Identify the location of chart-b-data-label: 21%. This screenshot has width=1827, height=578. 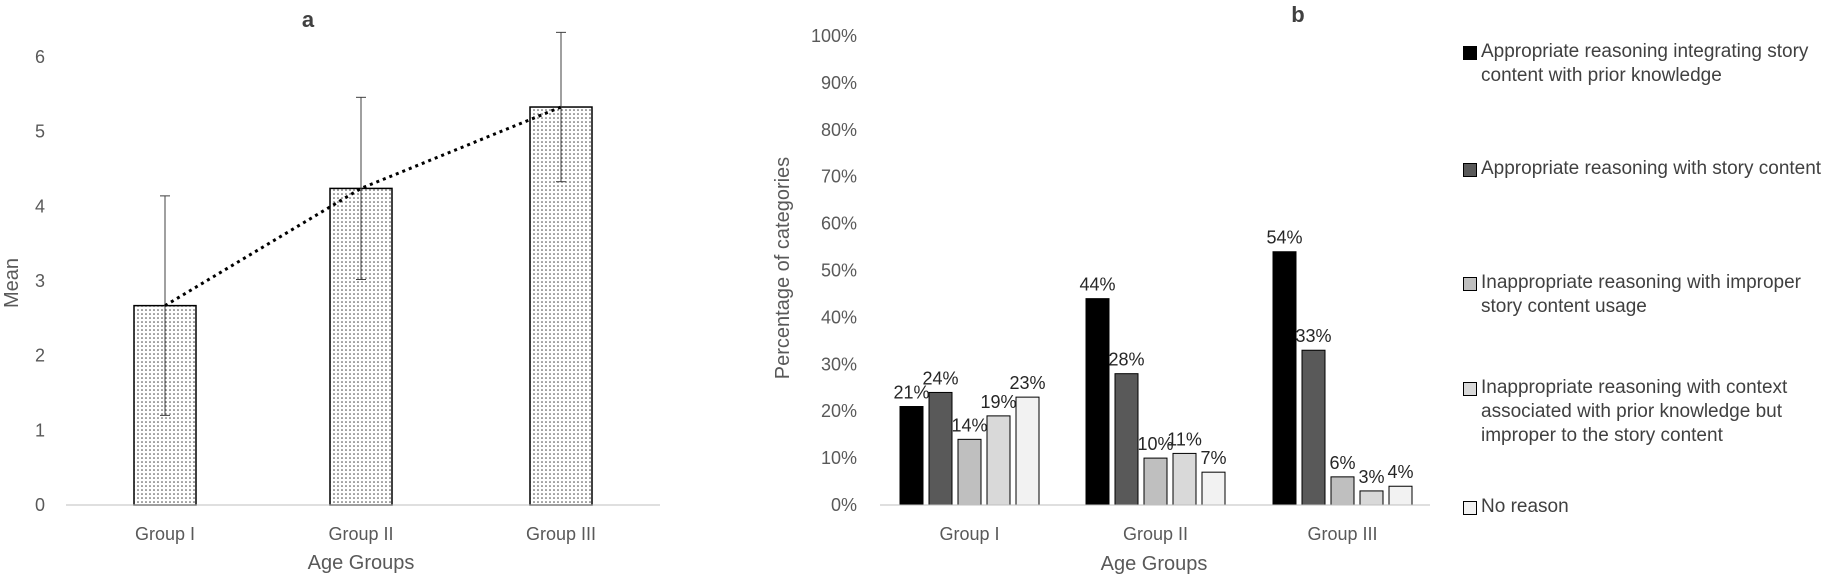
(911, 393).